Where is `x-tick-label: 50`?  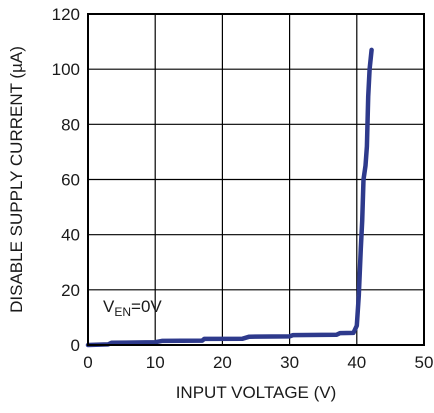 x-tick-label: 50 is located at coordinates (424, 362).